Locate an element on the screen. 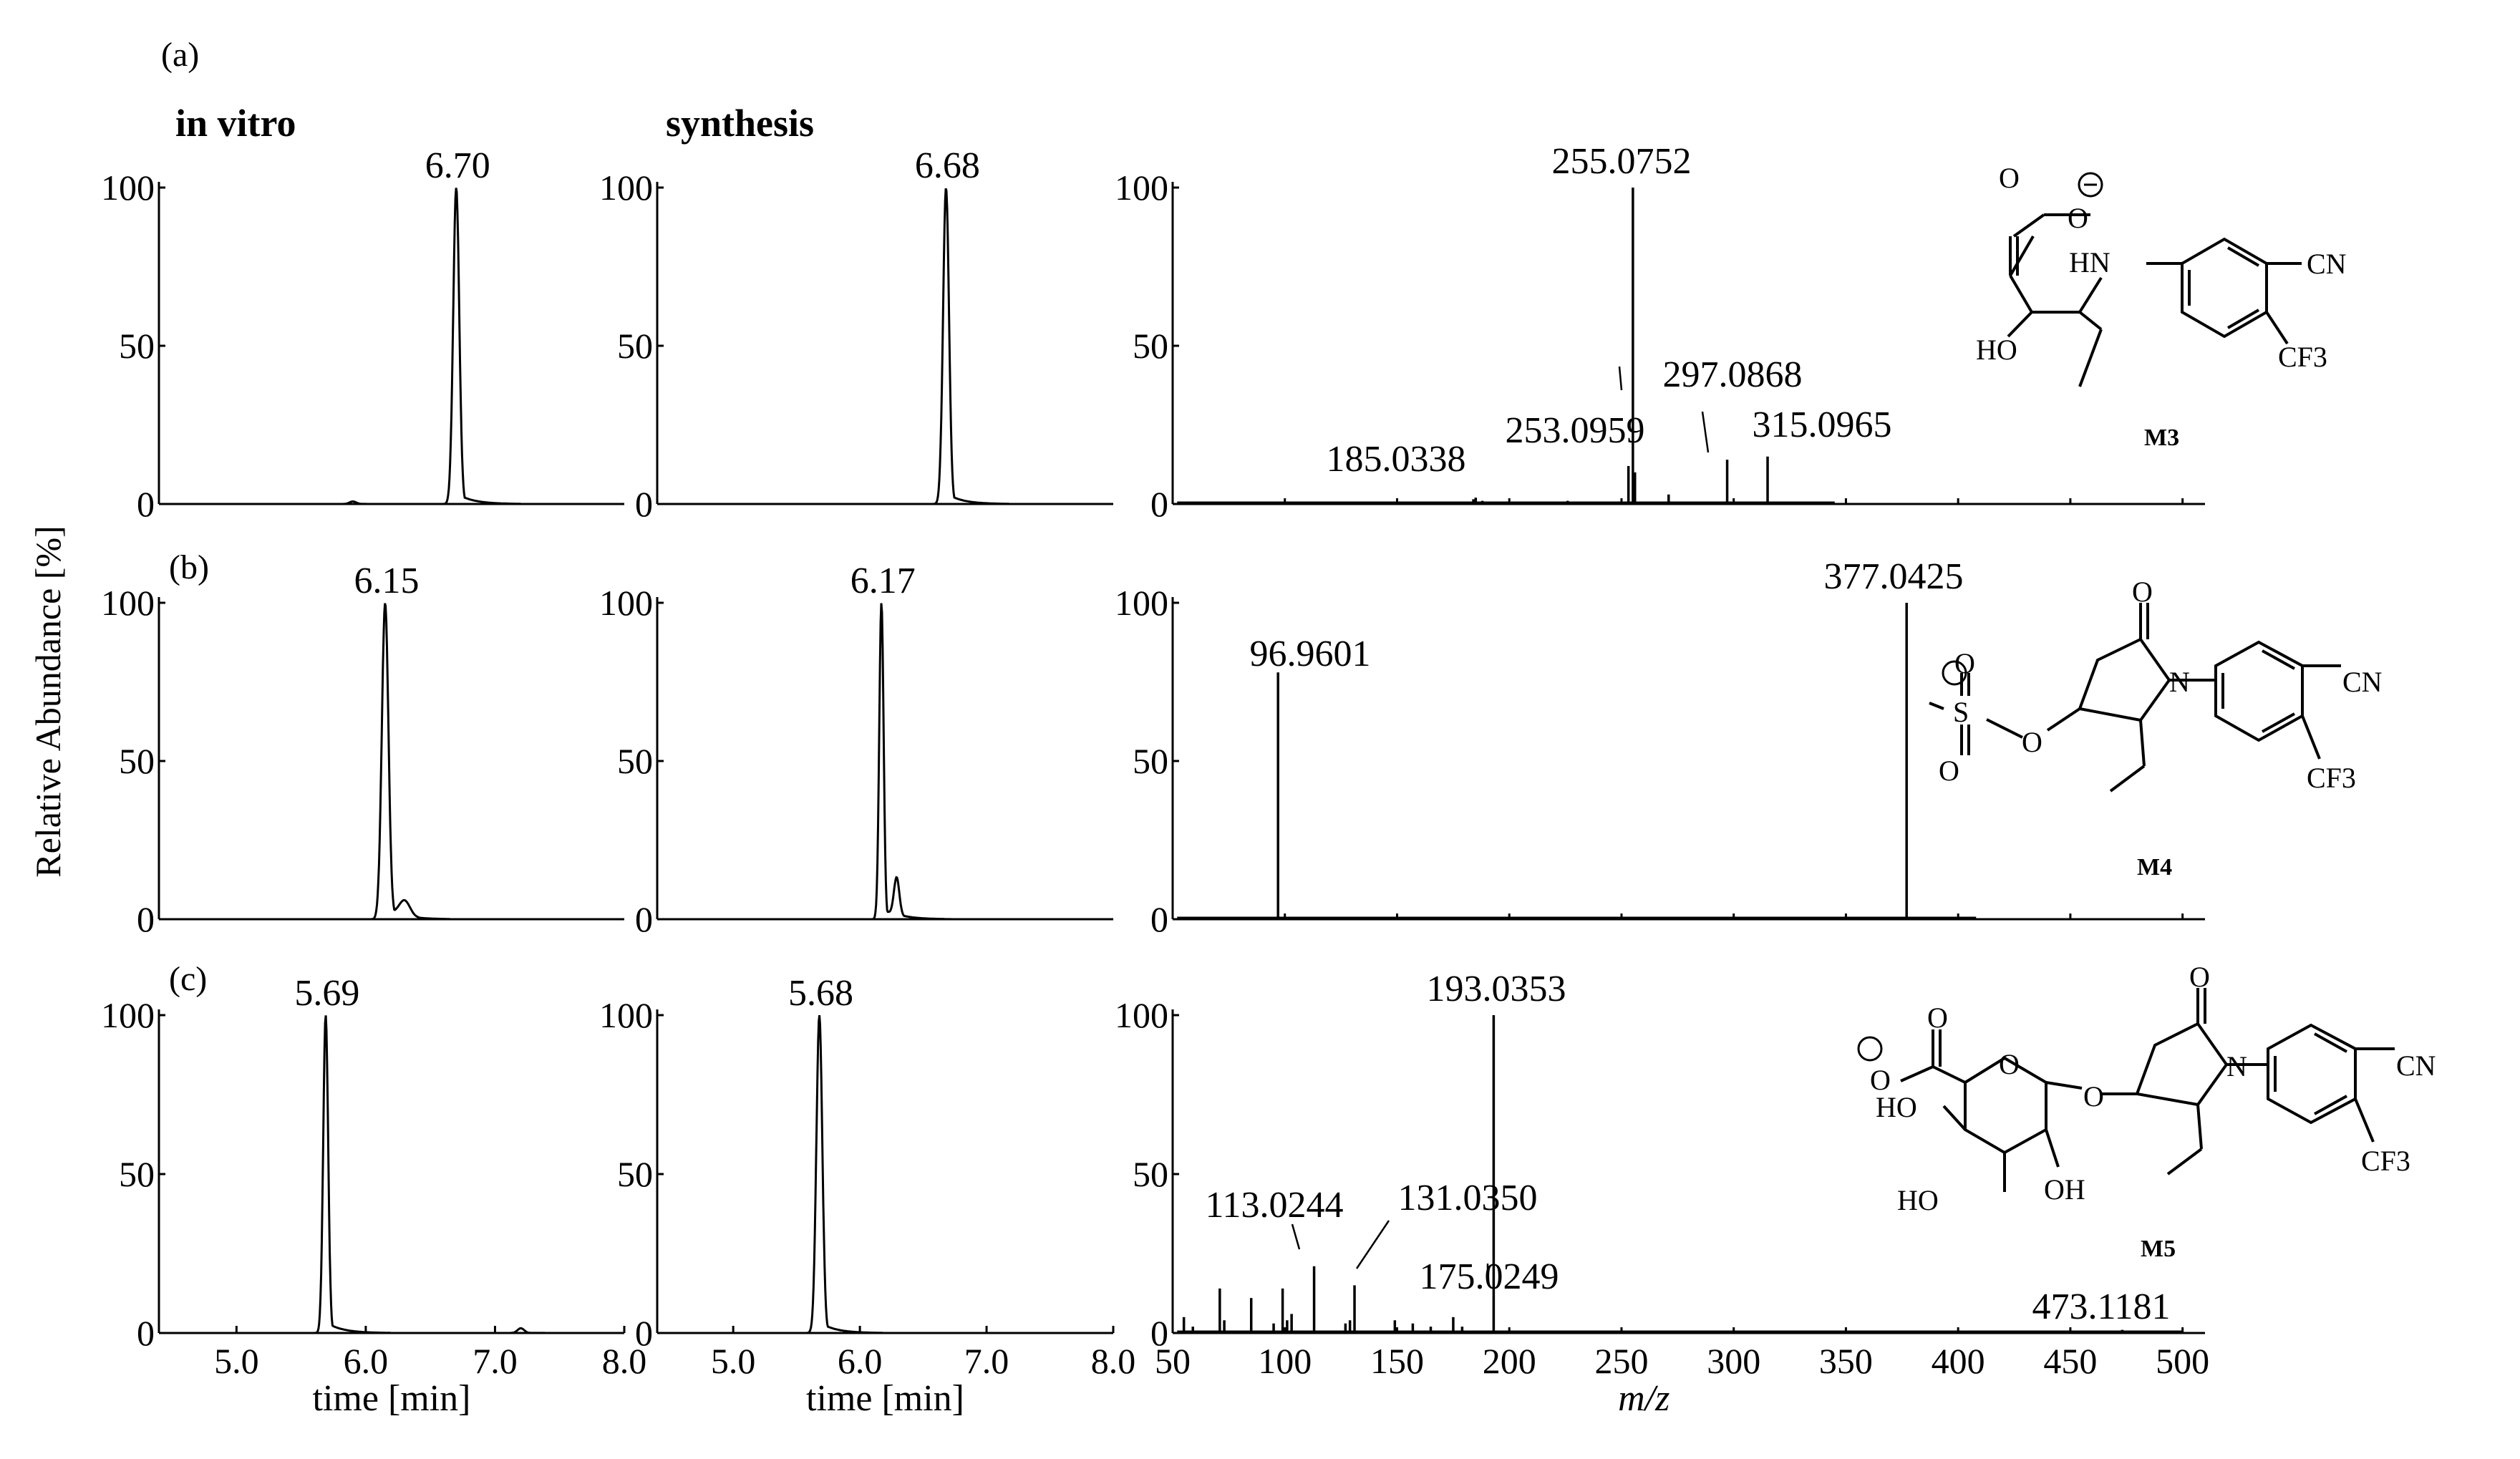 The height and width of the screenshot is (1459, 2520). m4-atom-o-ester: O is located at coordinates (2032, 742).